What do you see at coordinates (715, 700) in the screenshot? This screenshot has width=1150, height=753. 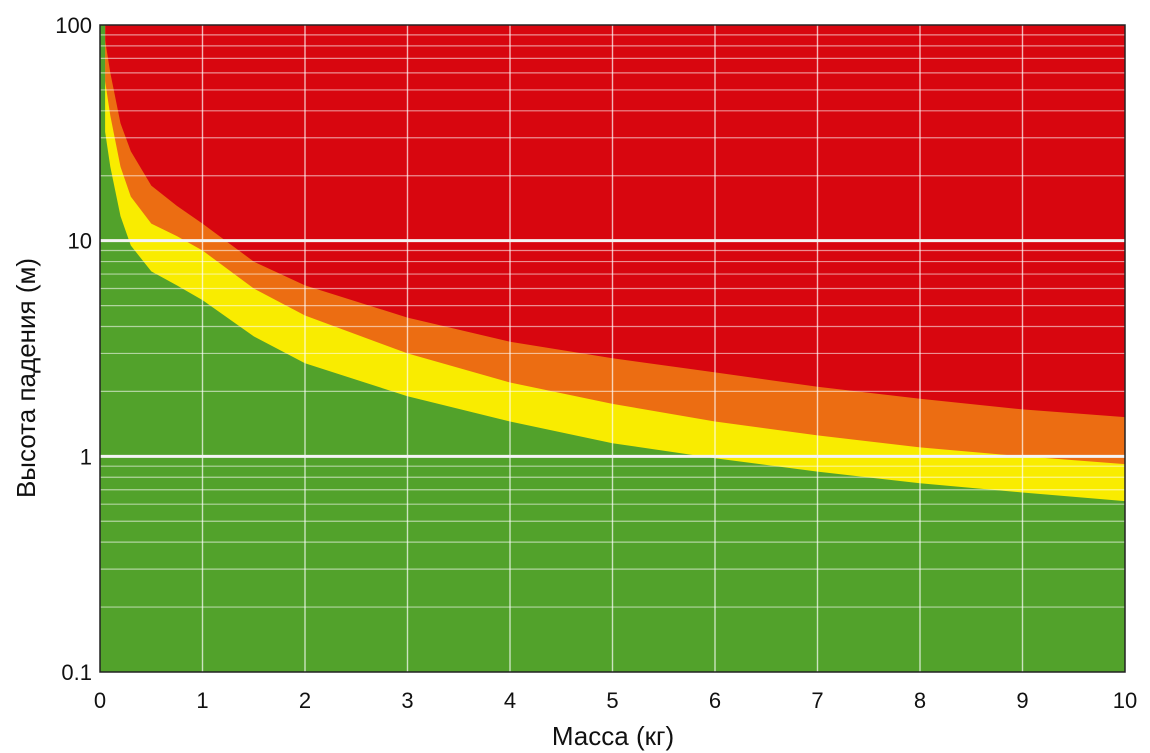 I see `x-tick-label: 6` at bounding box center [715, 700].